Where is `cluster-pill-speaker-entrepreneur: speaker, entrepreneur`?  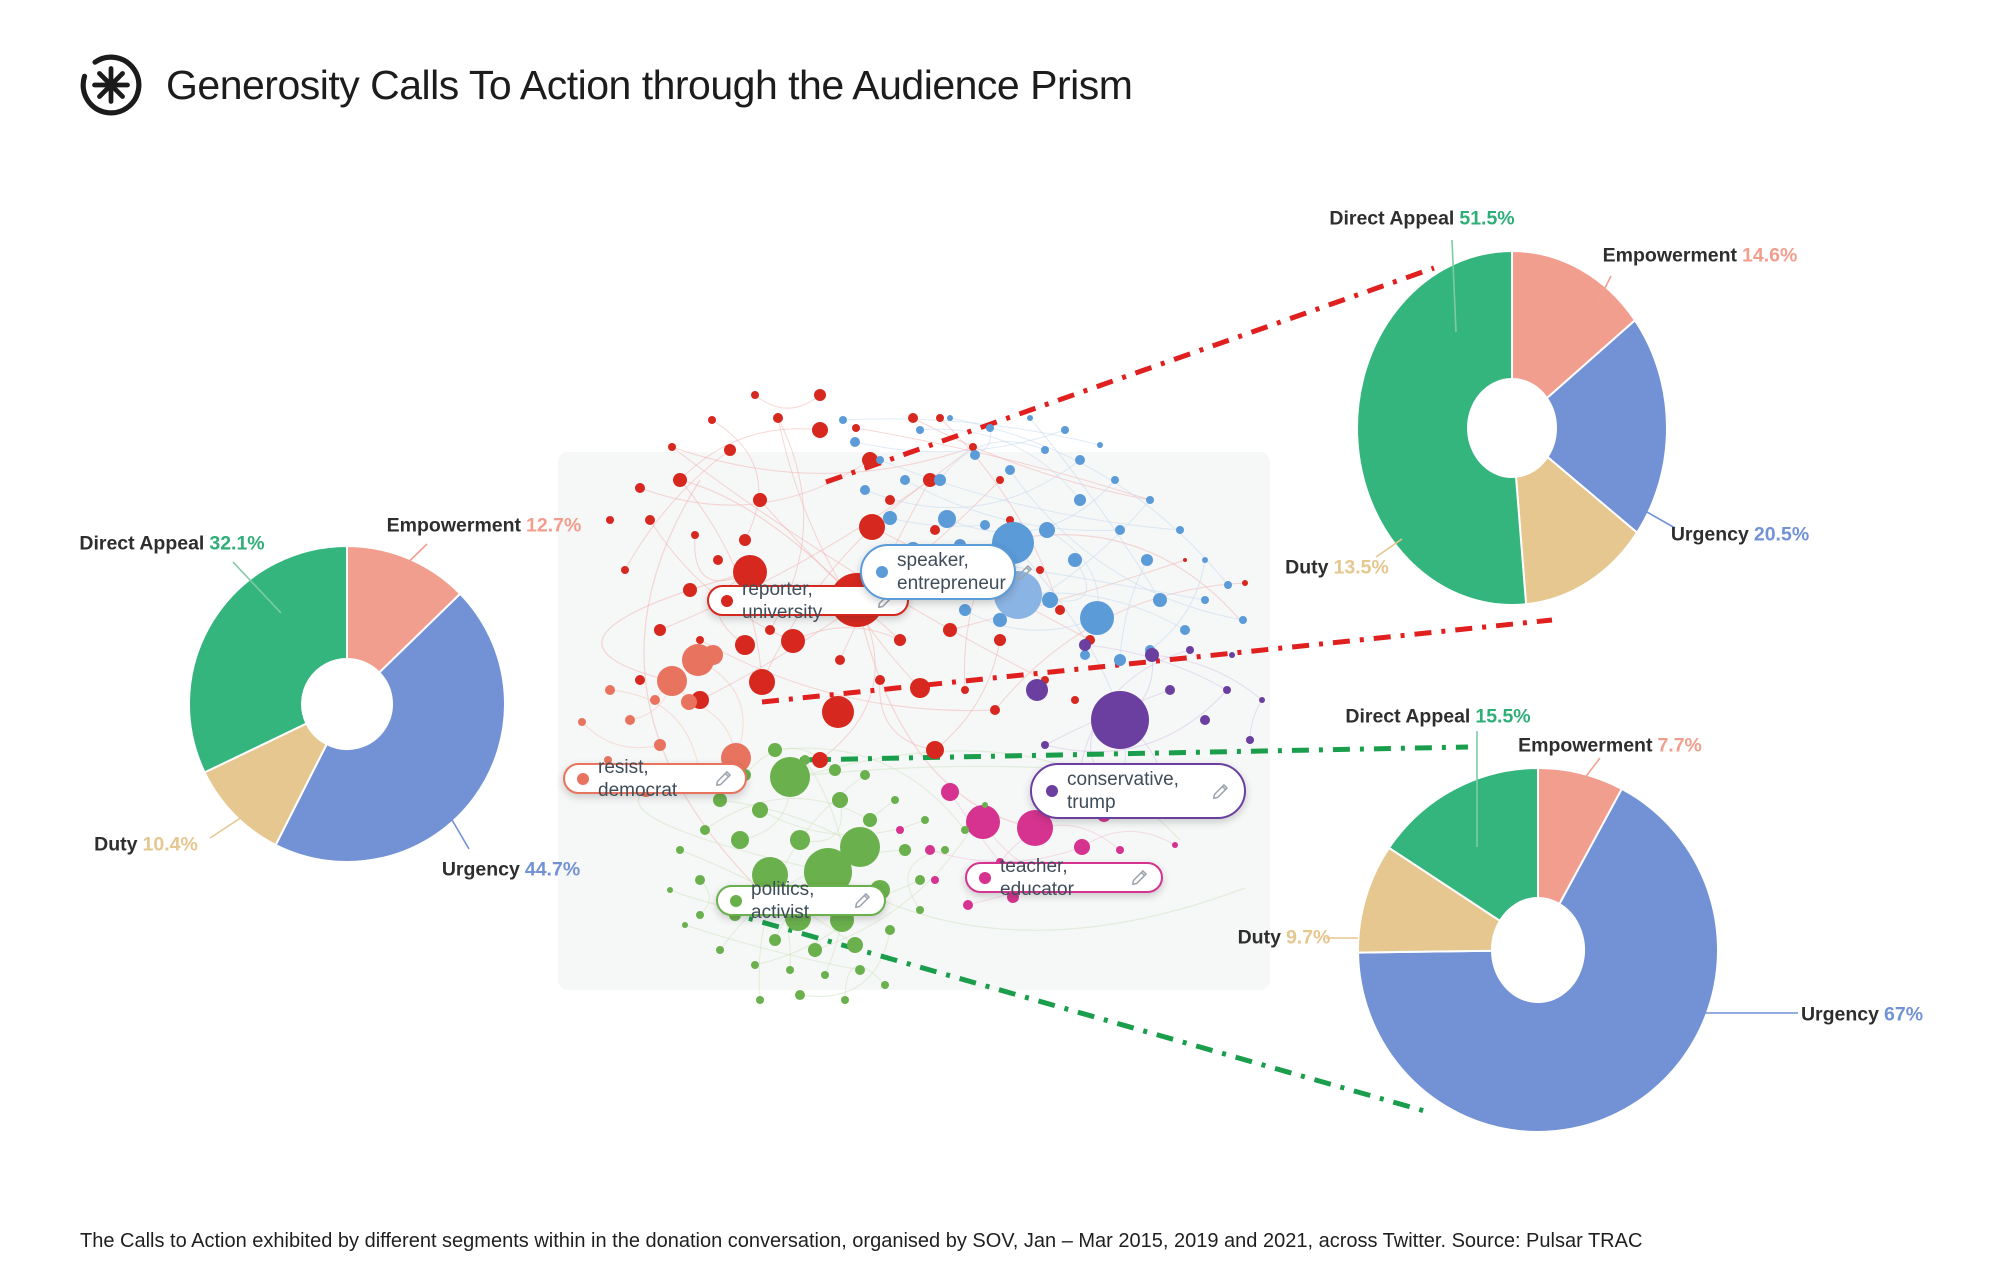
cluster-pill-speaker-entrepreneur: speaker, entrepreneur is located at coordinates (946, 572).